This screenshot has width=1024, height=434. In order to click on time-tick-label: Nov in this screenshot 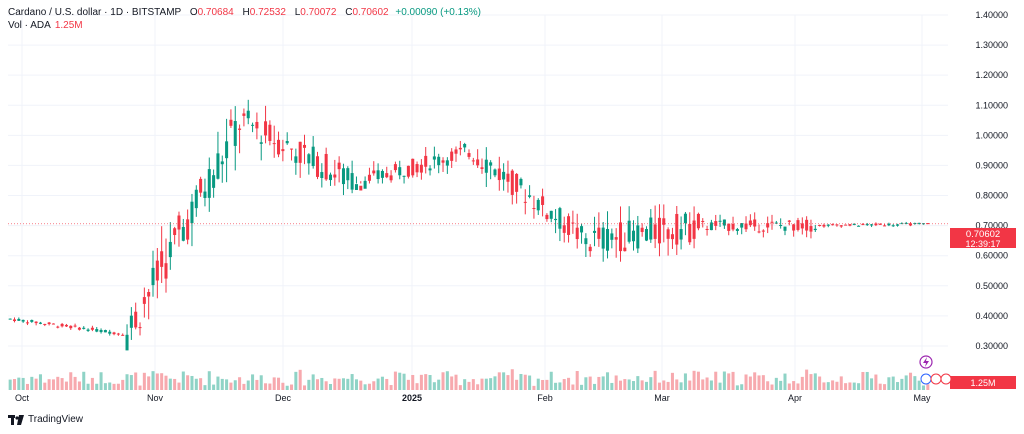, I will do `click(155, 398)`.